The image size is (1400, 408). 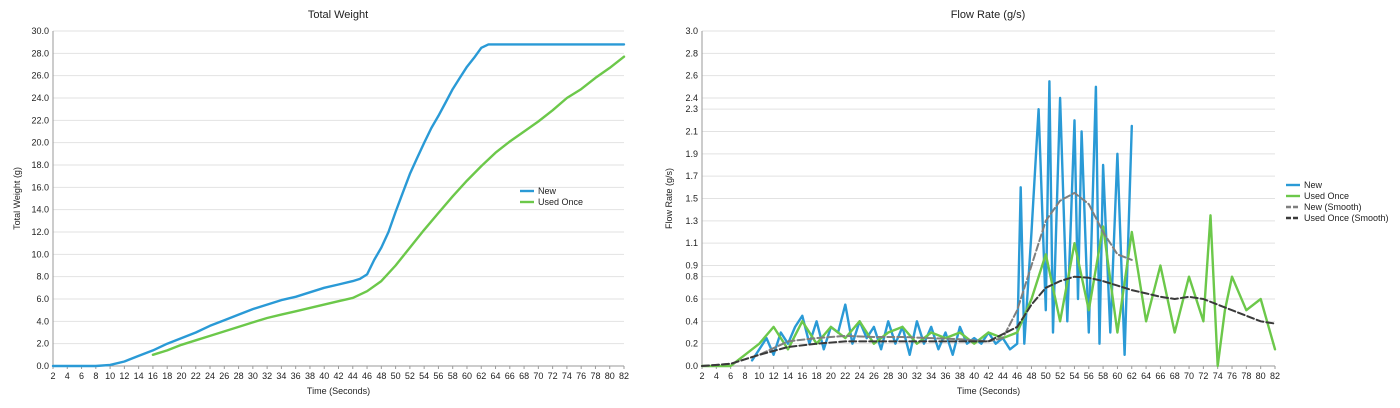 I want to click on y-tick-label: 24.0, so click(x=40, y=98).